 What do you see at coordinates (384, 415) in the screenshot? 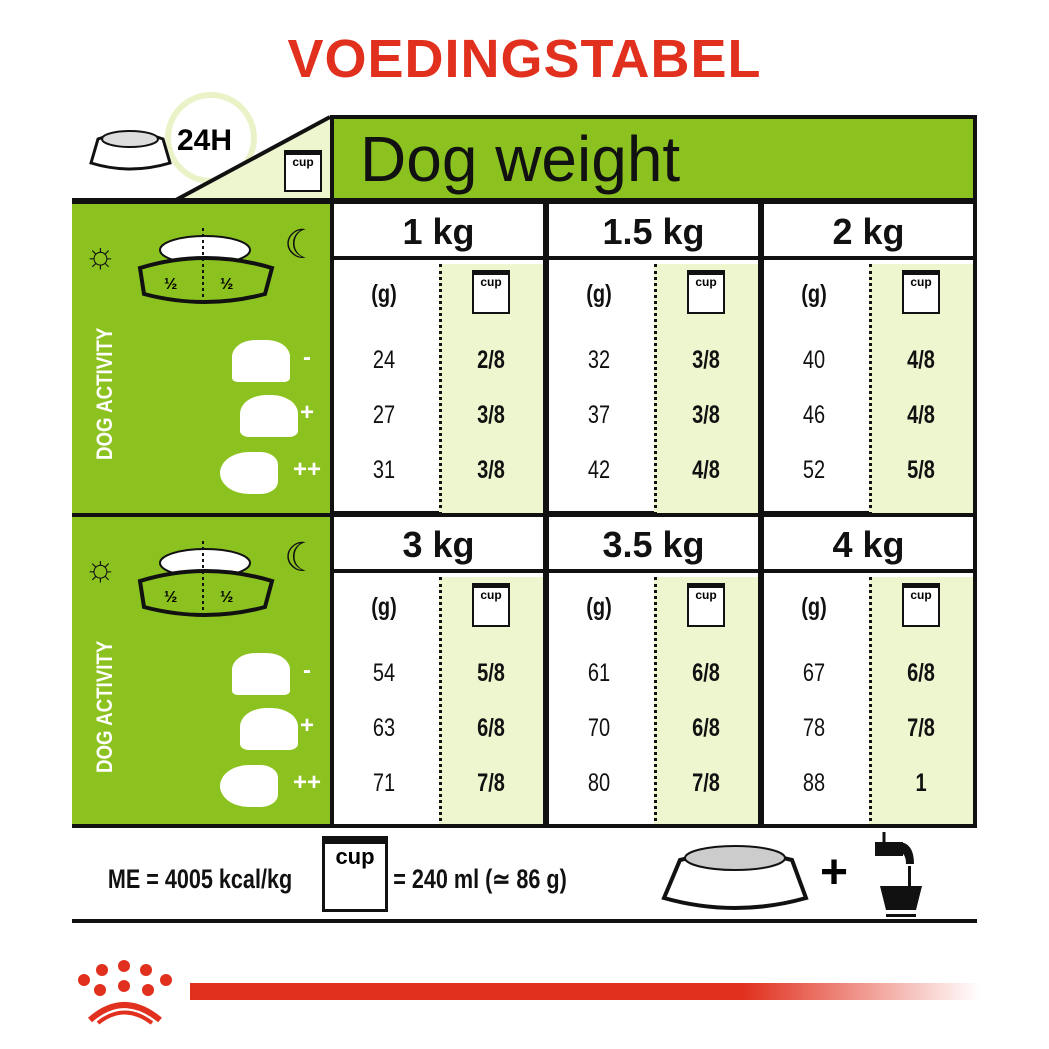
I see `grams-value: 27` at bounding box center [384, 415].